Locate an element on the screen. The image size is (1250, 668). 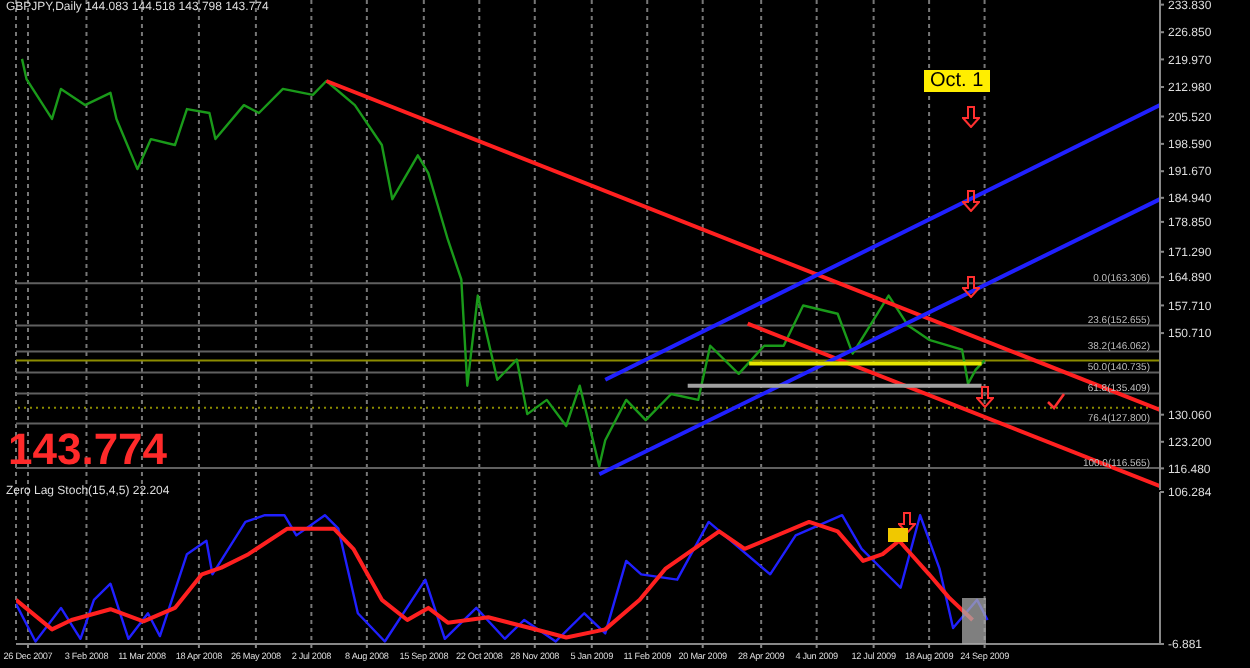
annotation: 143.774 is located at coordinates (88, 450).